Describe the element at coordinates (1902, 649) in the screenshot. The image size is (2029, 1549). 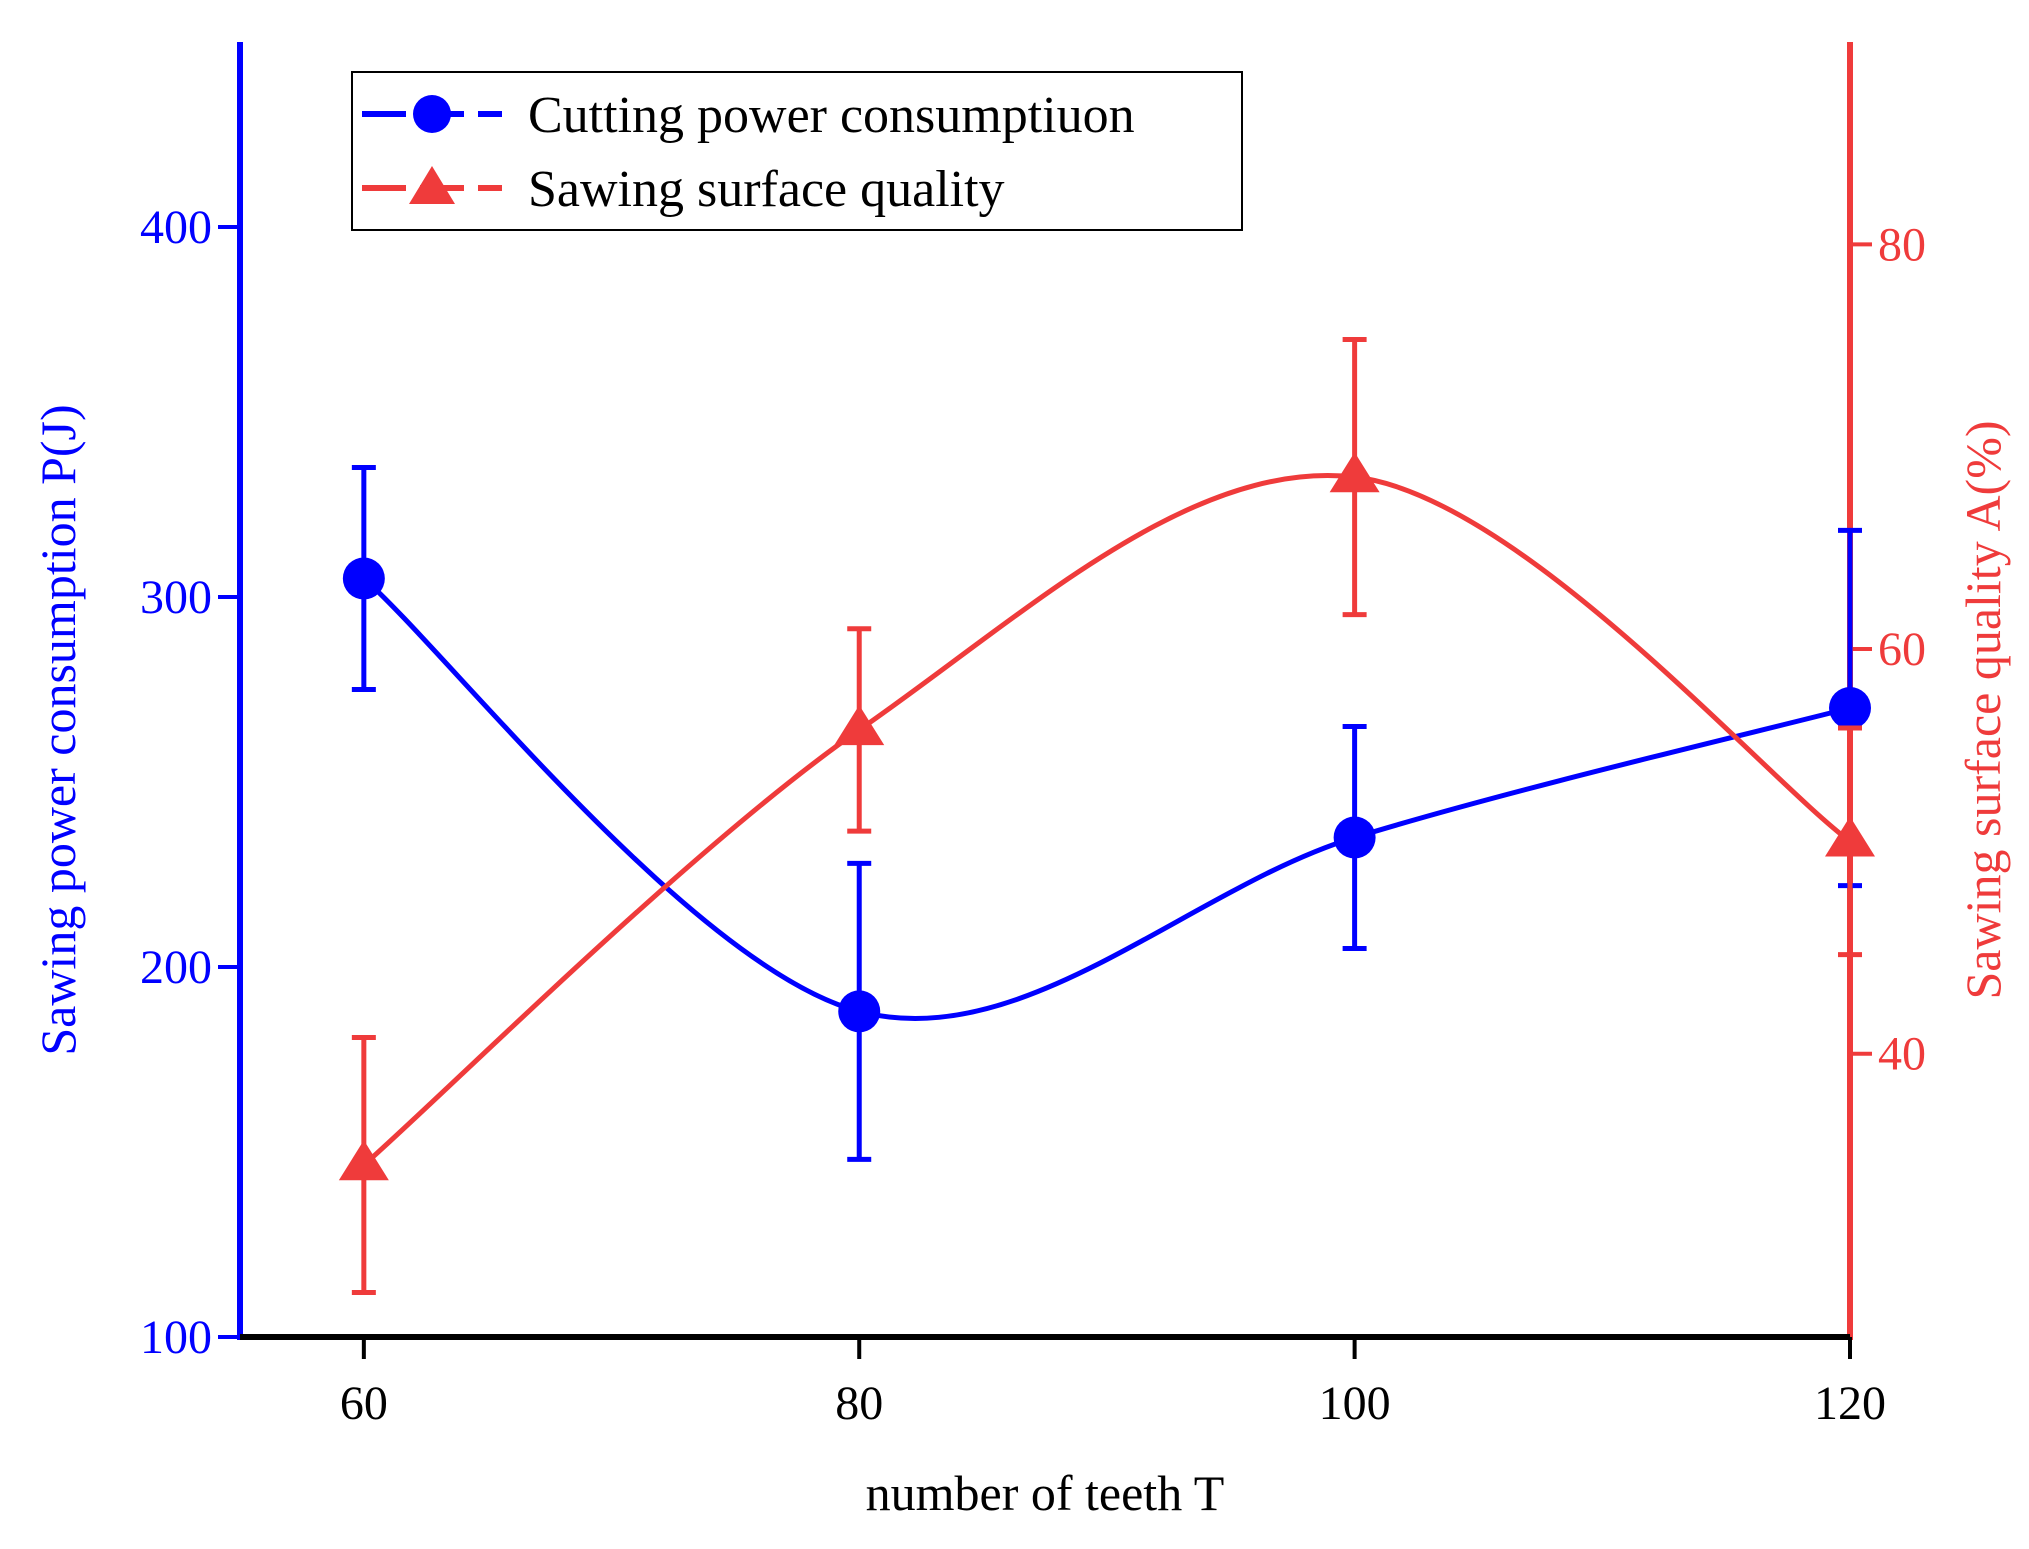
I see `right-y-tick-label: 60` at that location.